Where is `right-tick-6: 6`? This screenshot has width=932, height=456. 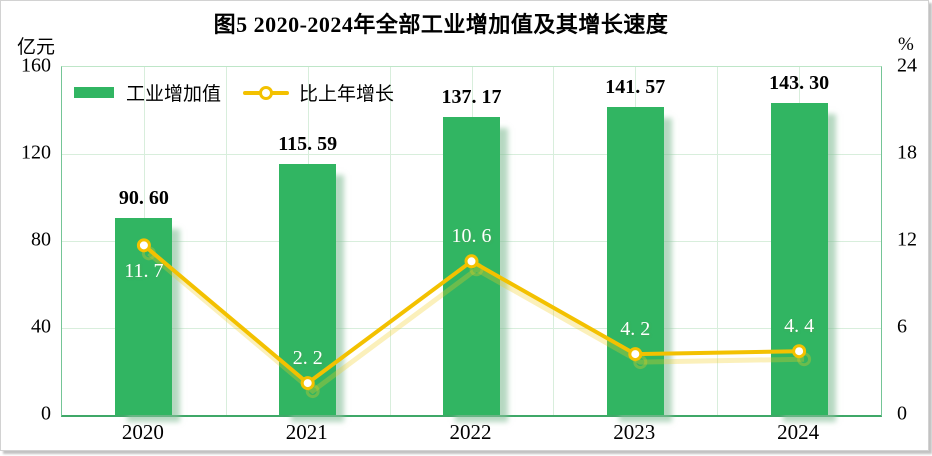 right-tick-6: 6 is located at coordinates (902, 326).